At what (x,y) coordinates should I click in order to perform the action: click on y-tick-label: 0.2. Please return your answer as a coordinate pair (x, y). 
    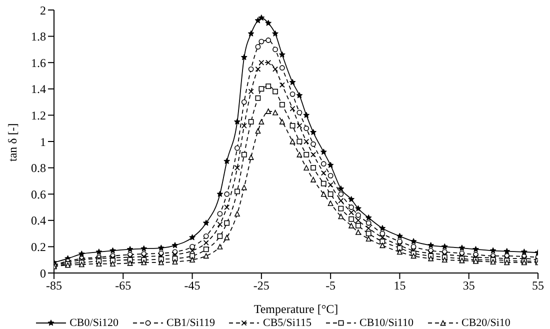
    Looking at the image, I should click on (38, 247).